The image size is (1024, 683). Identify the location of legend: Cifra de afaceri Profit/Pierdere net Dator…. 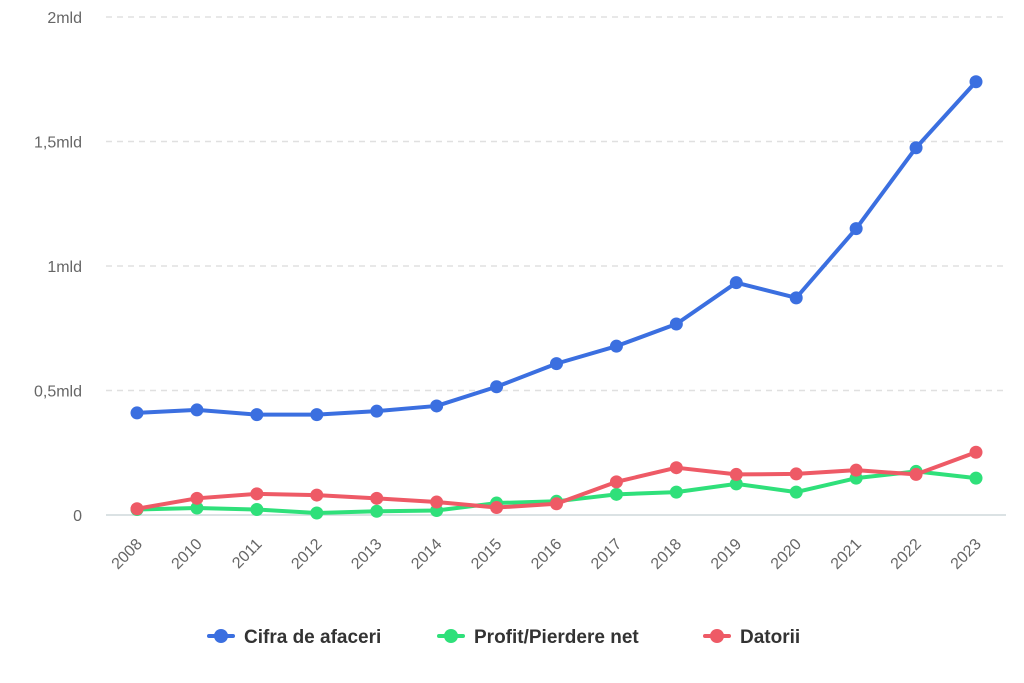
(503, 637).